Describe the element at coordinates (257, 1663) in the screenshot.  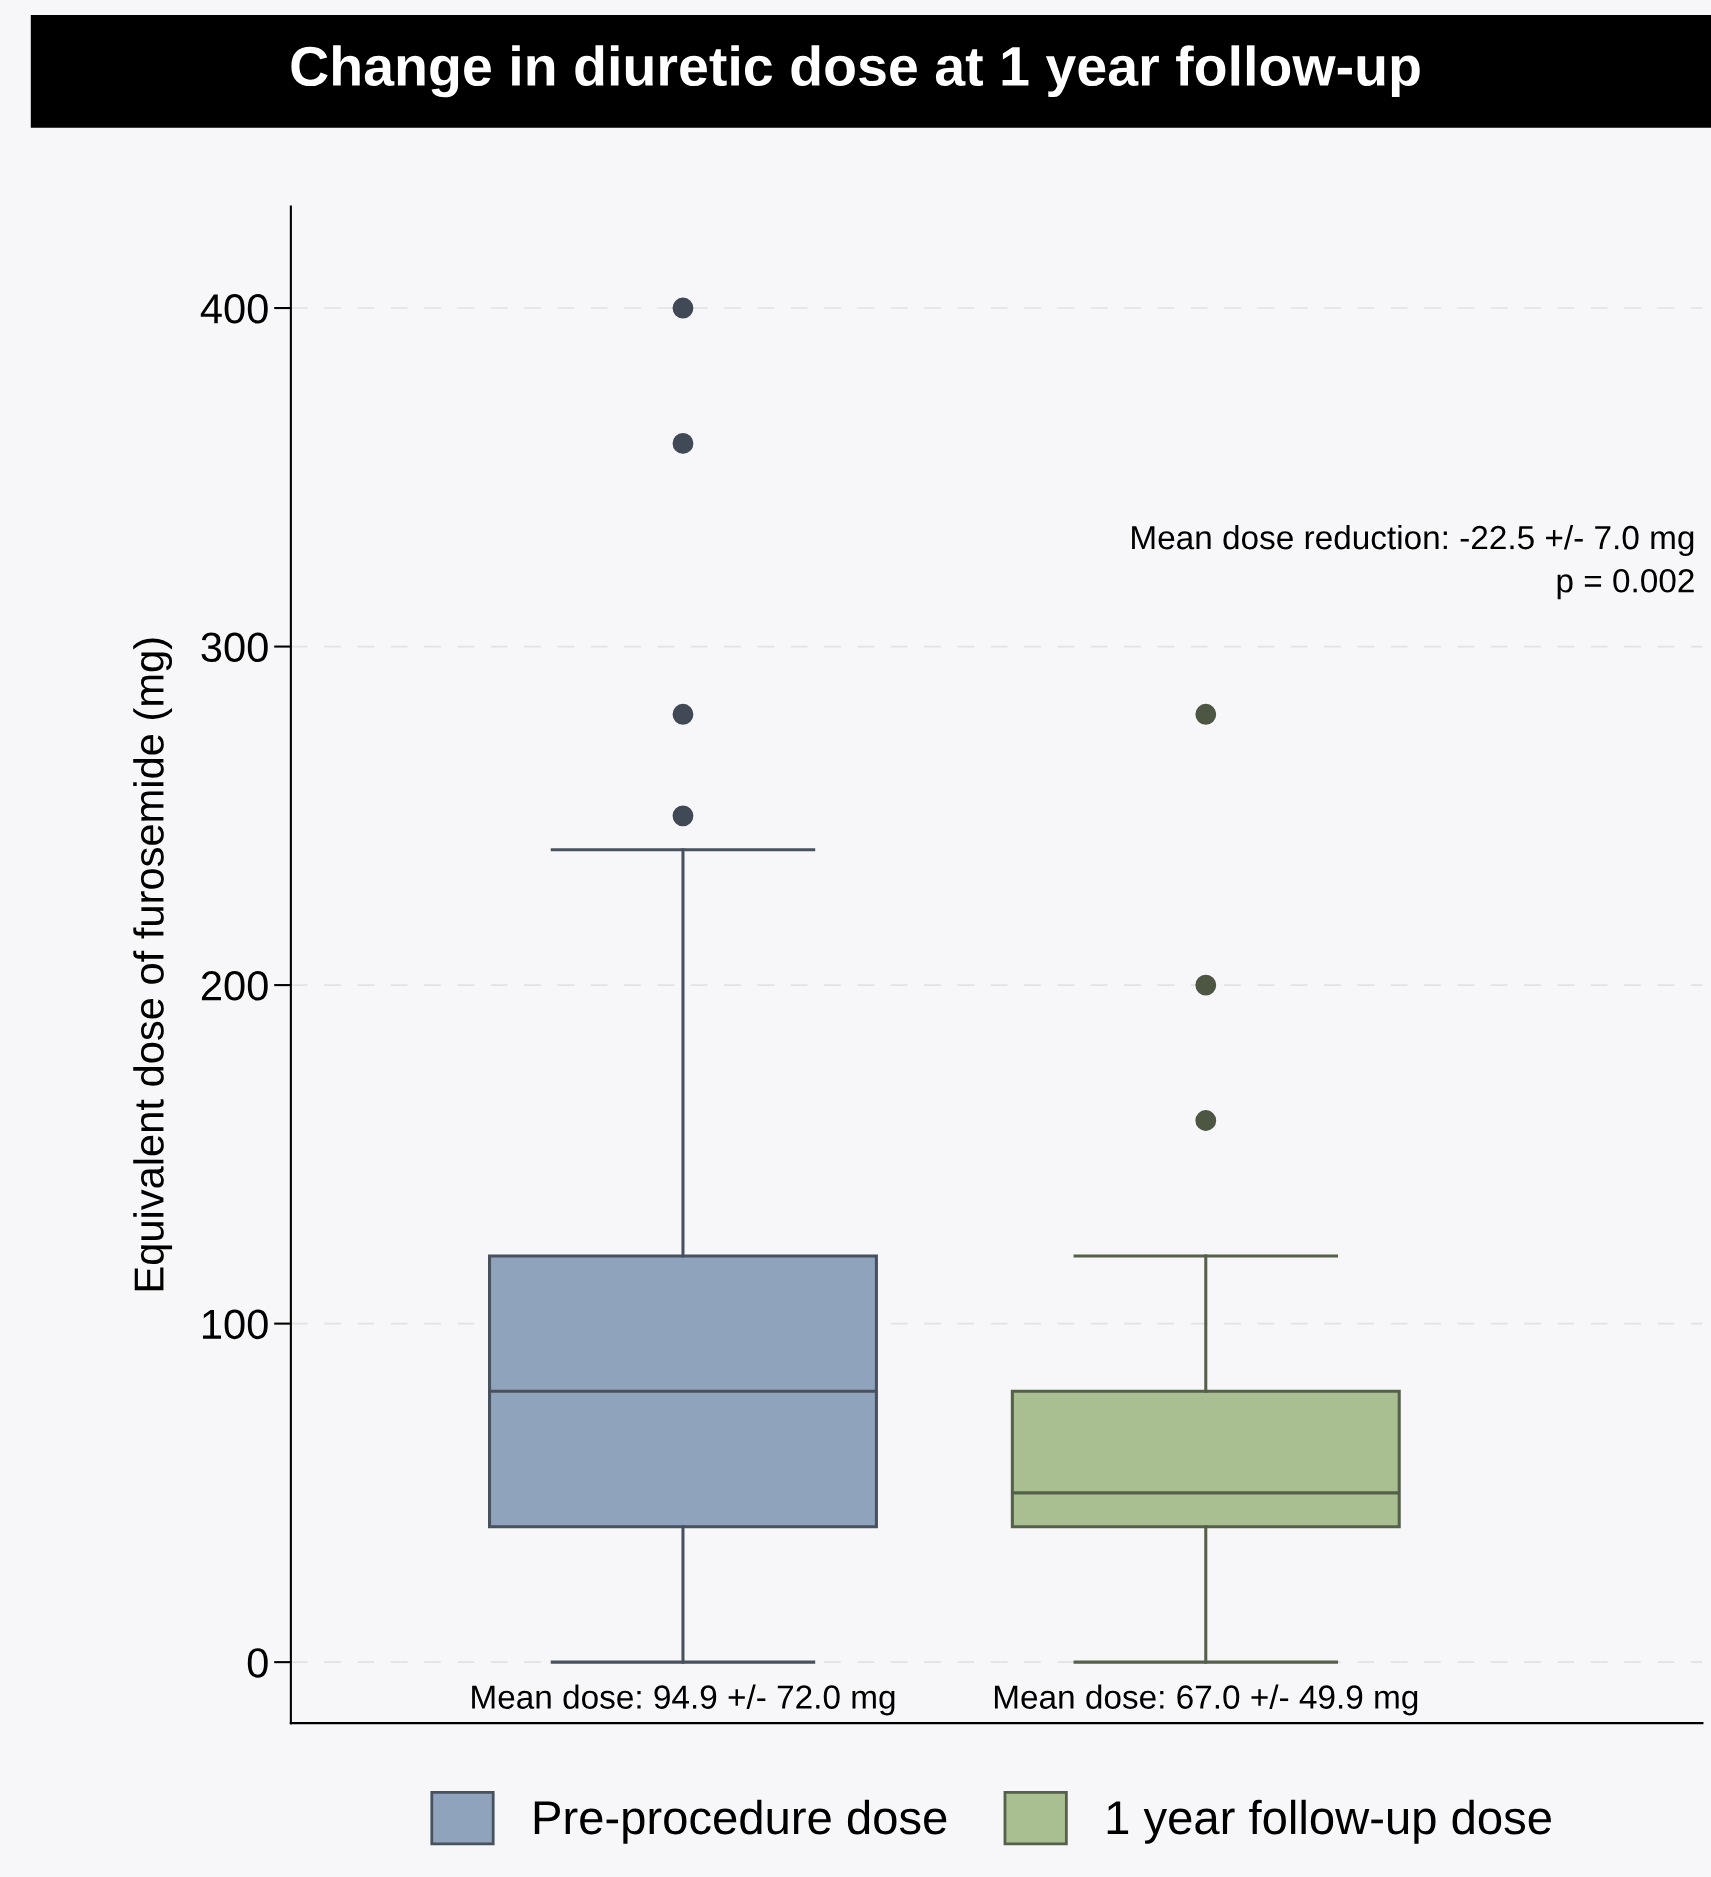
I see `y-tick-label: 0` at that location.